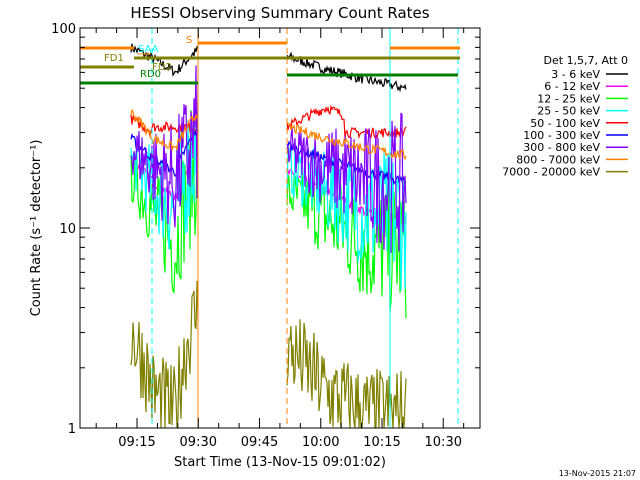 This screenshot has height=480, width=640. I want to click on y-tick-label: 100, so click(63, 29).